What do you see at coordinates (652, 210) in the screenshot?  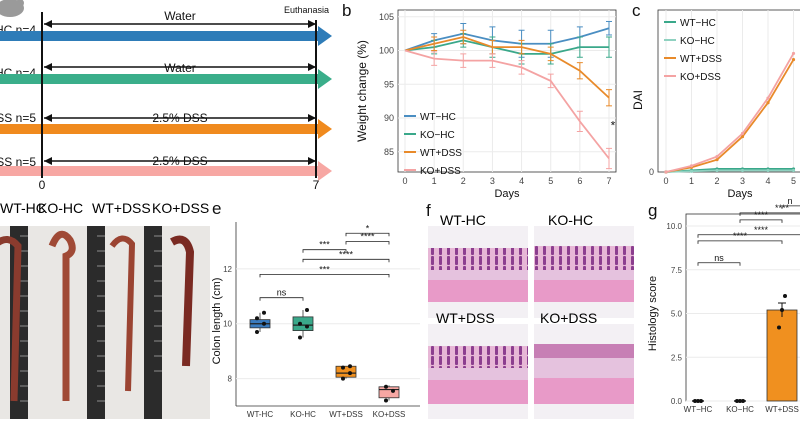 I see `panel-letter-g: g` at bounding box center [652, 210].